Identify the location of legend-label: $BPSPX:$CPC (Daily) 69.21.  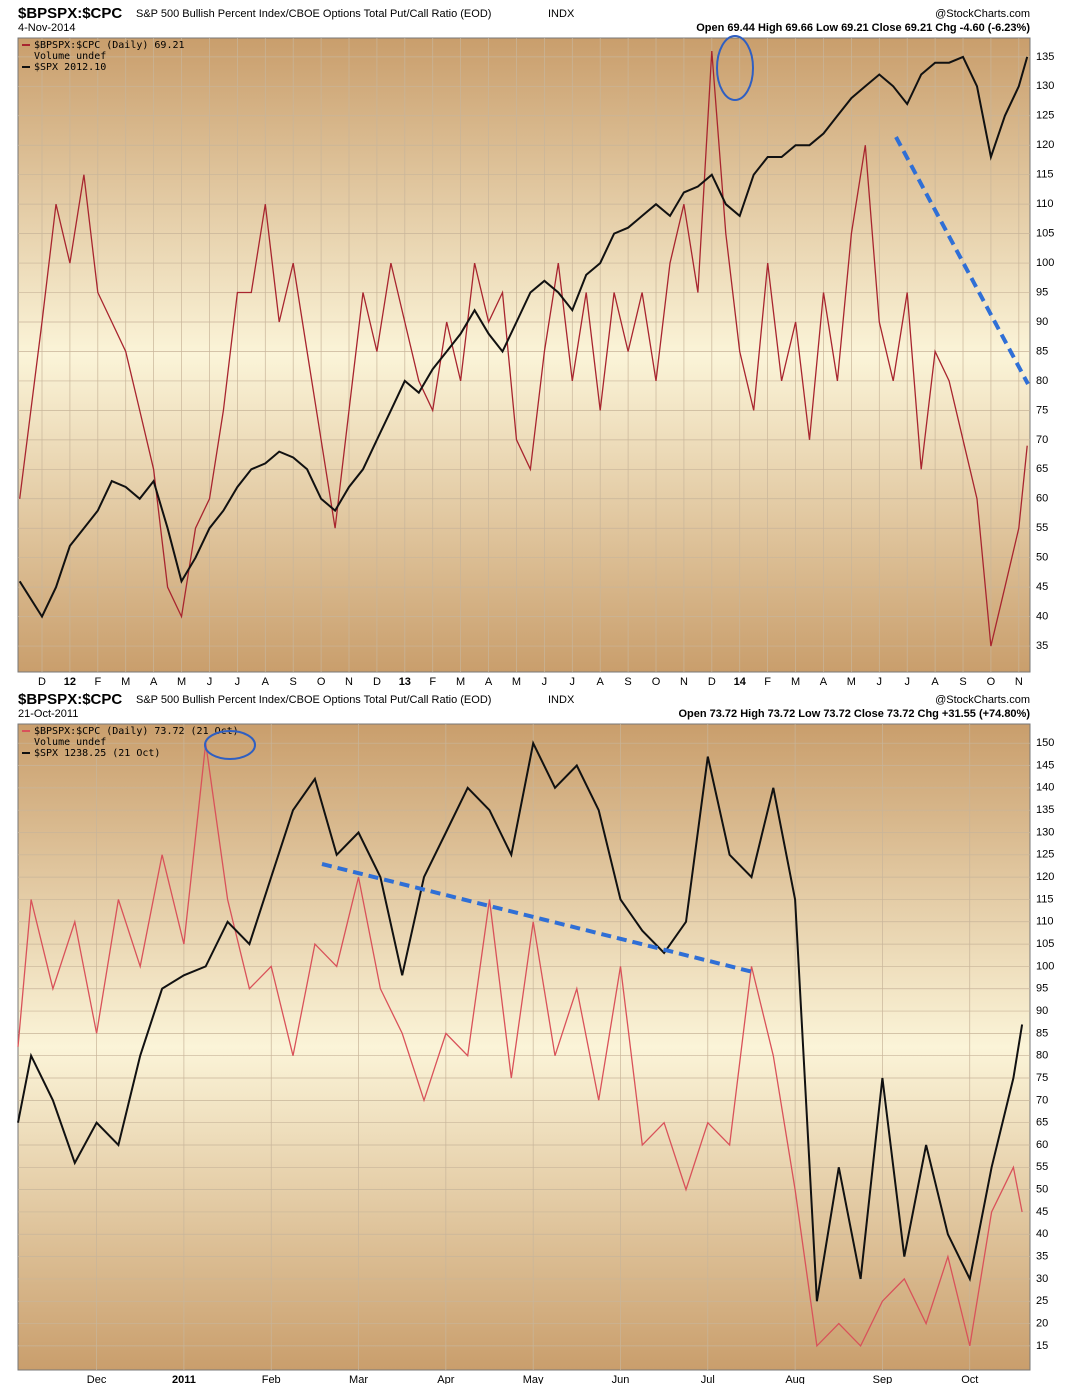
(109, 45).